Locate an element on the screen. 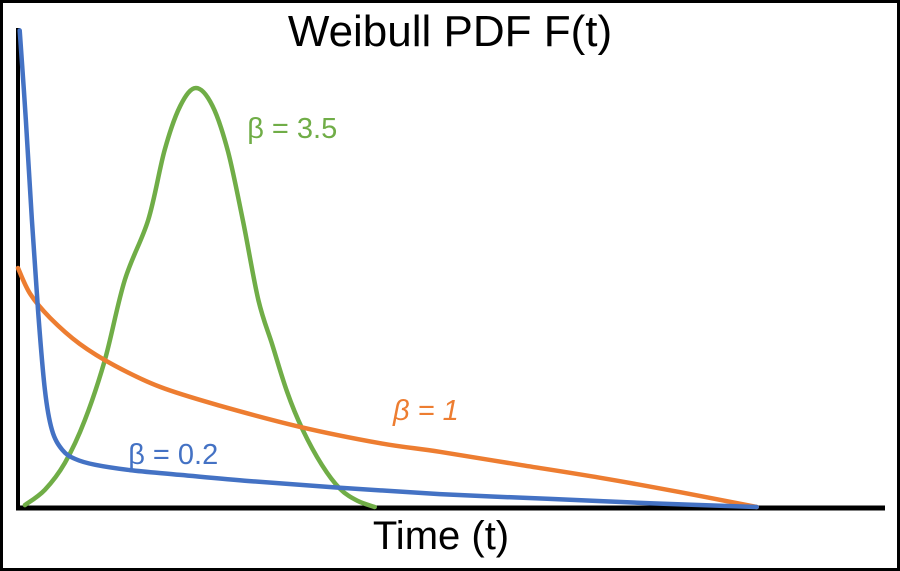 Image resolution: width=900 pixels, height=571 pixels. series-label-weibull-beta-0.2: β = 0.2 is located at coordinates (173, 455).